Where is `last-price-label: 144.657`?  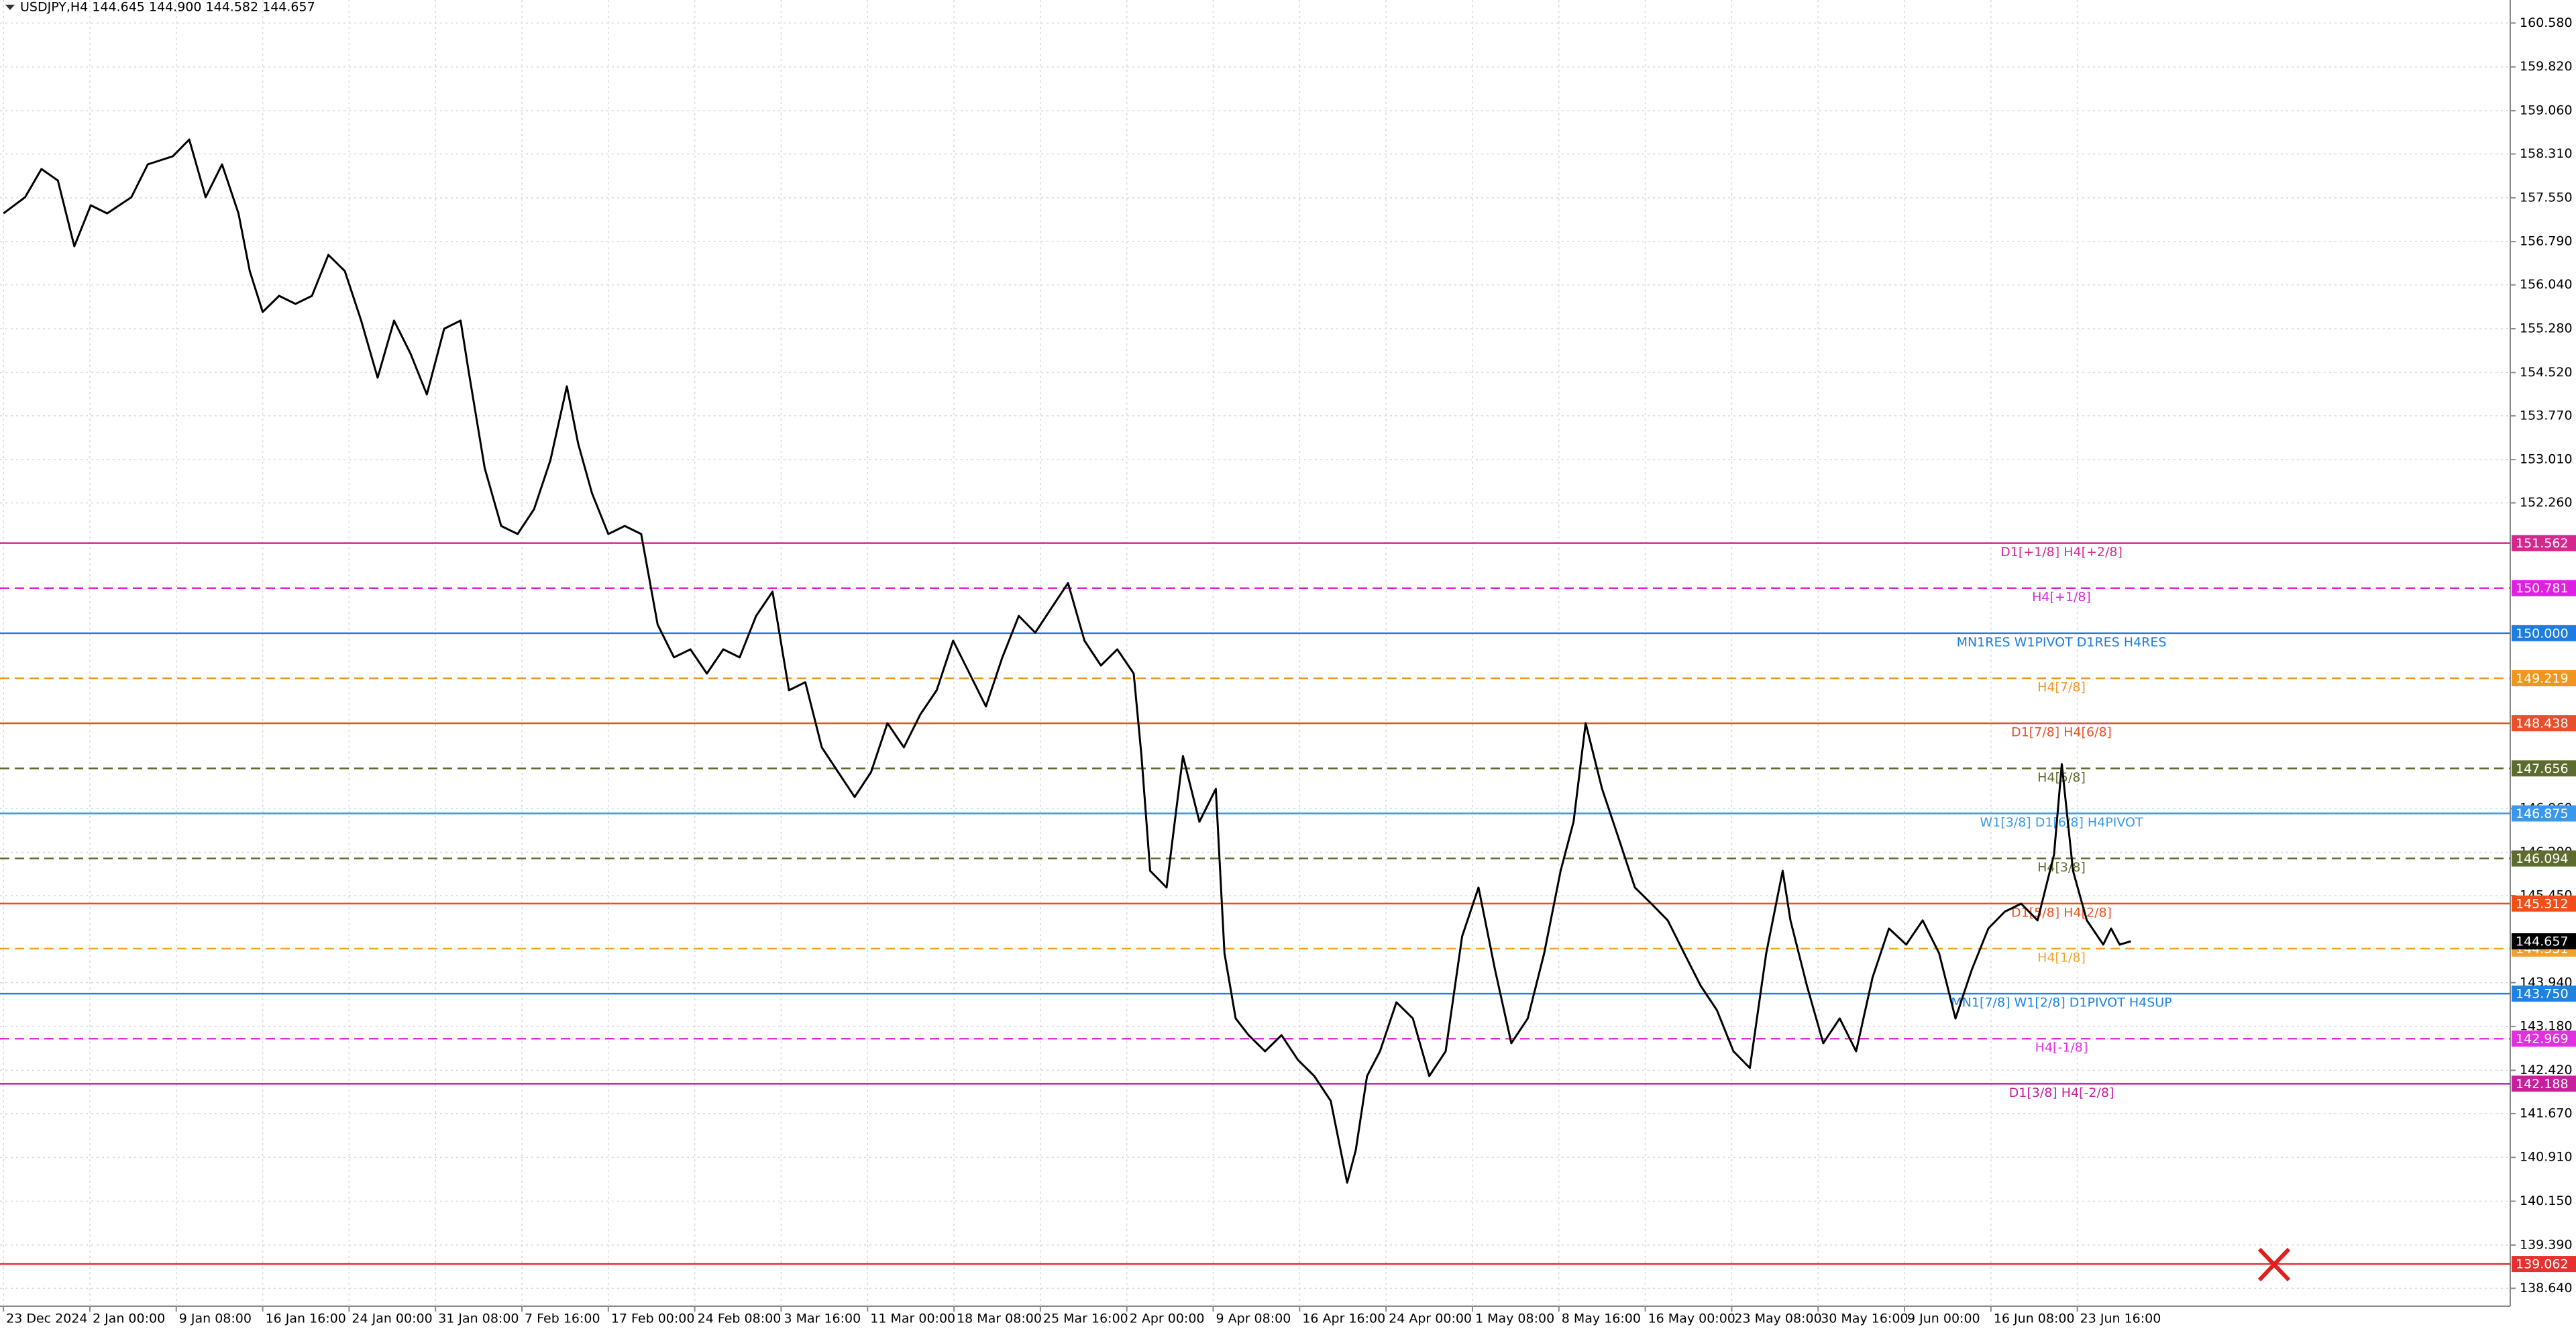
last-price-label: 144.657 is located at coordinates (2542, 942).